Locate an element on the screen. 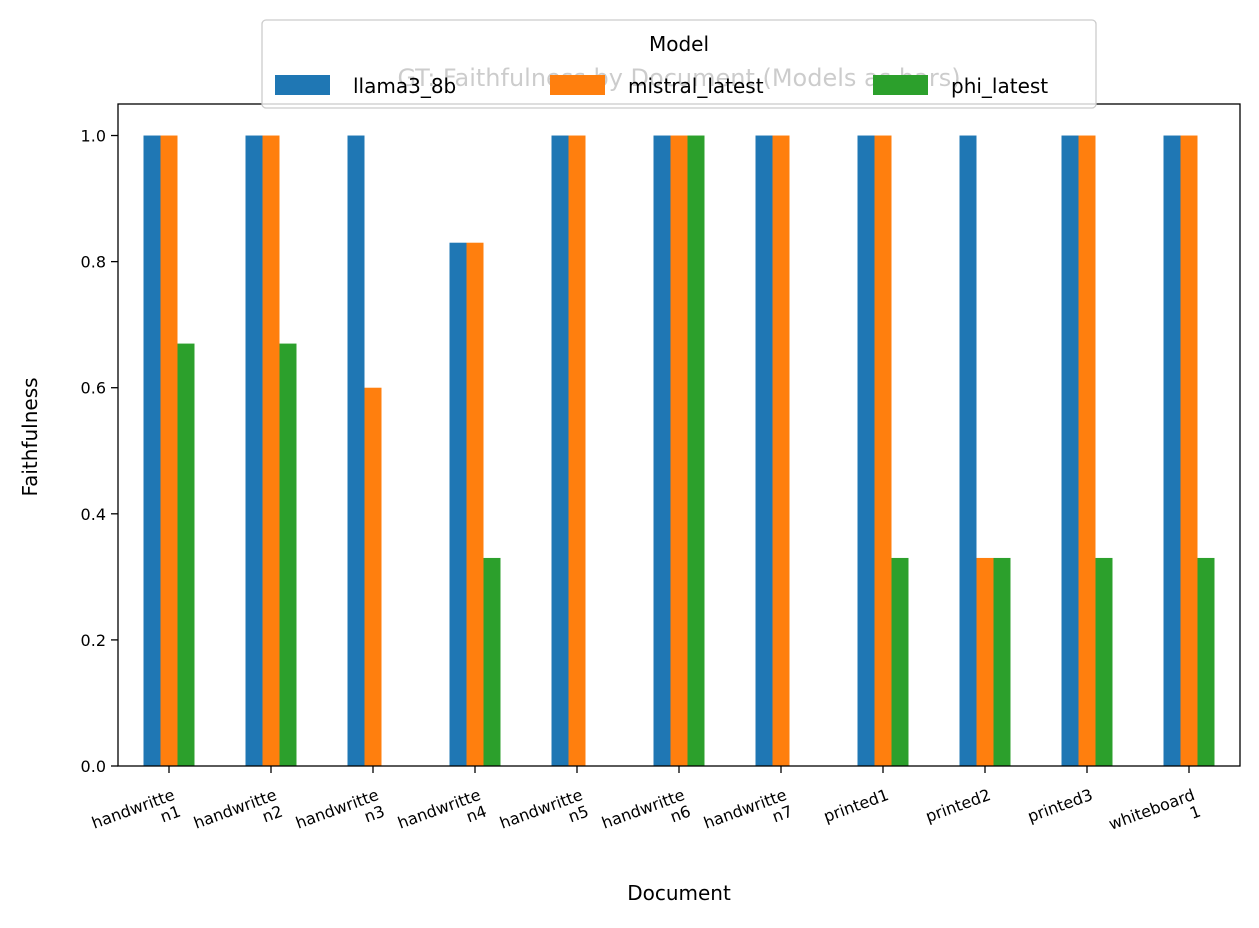 The width and height of the screenshot is (1259, 928). y-tick-label: 1.0 is located at coordinates (93, 136).